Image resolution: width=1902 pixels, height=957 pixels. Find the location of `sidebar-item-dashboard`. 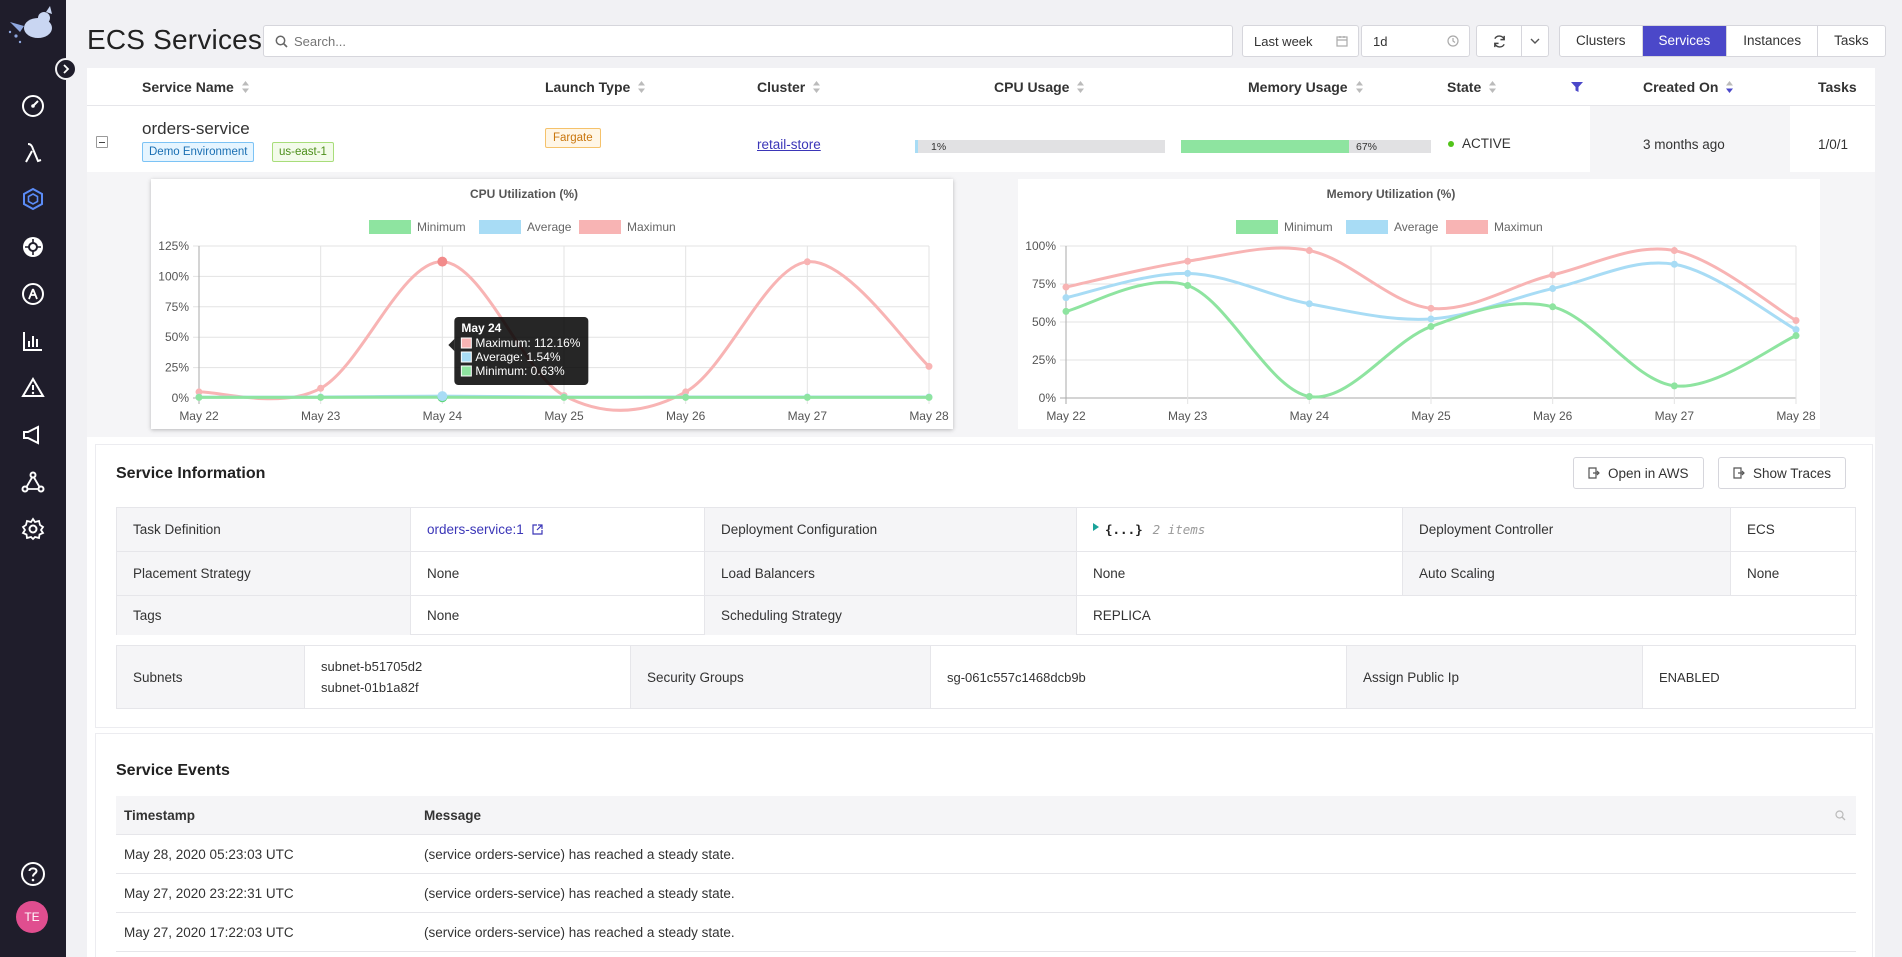

sidebar-item-dashboard is located at coordinates (33, 106).